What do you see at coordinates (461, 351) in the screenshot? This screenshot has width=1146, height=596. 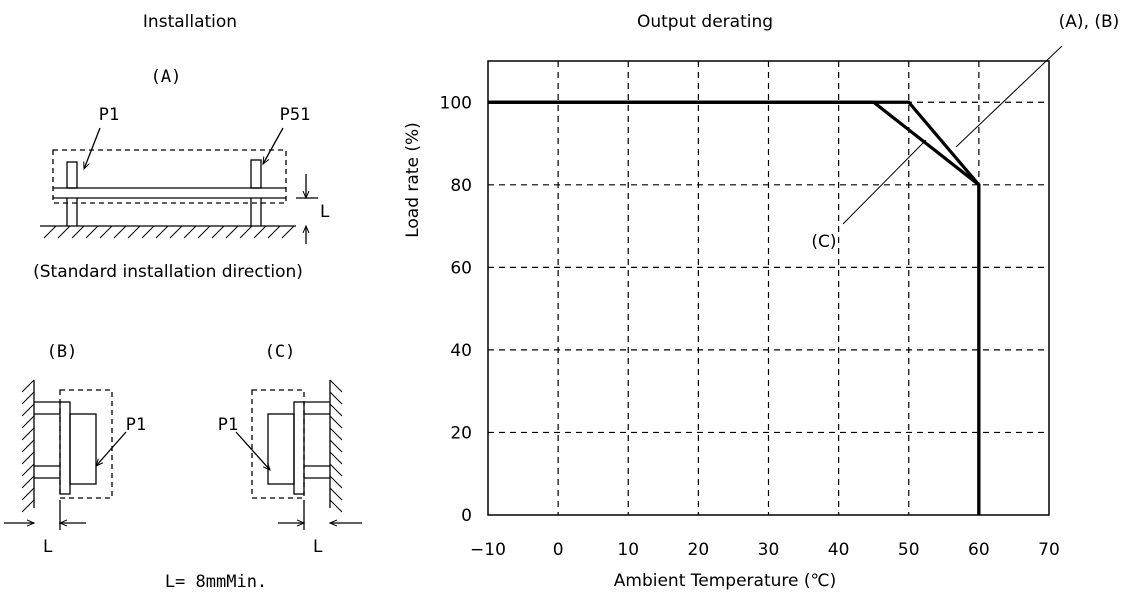 I see `y-tick-label: 40` at bounding box center [461, 351].